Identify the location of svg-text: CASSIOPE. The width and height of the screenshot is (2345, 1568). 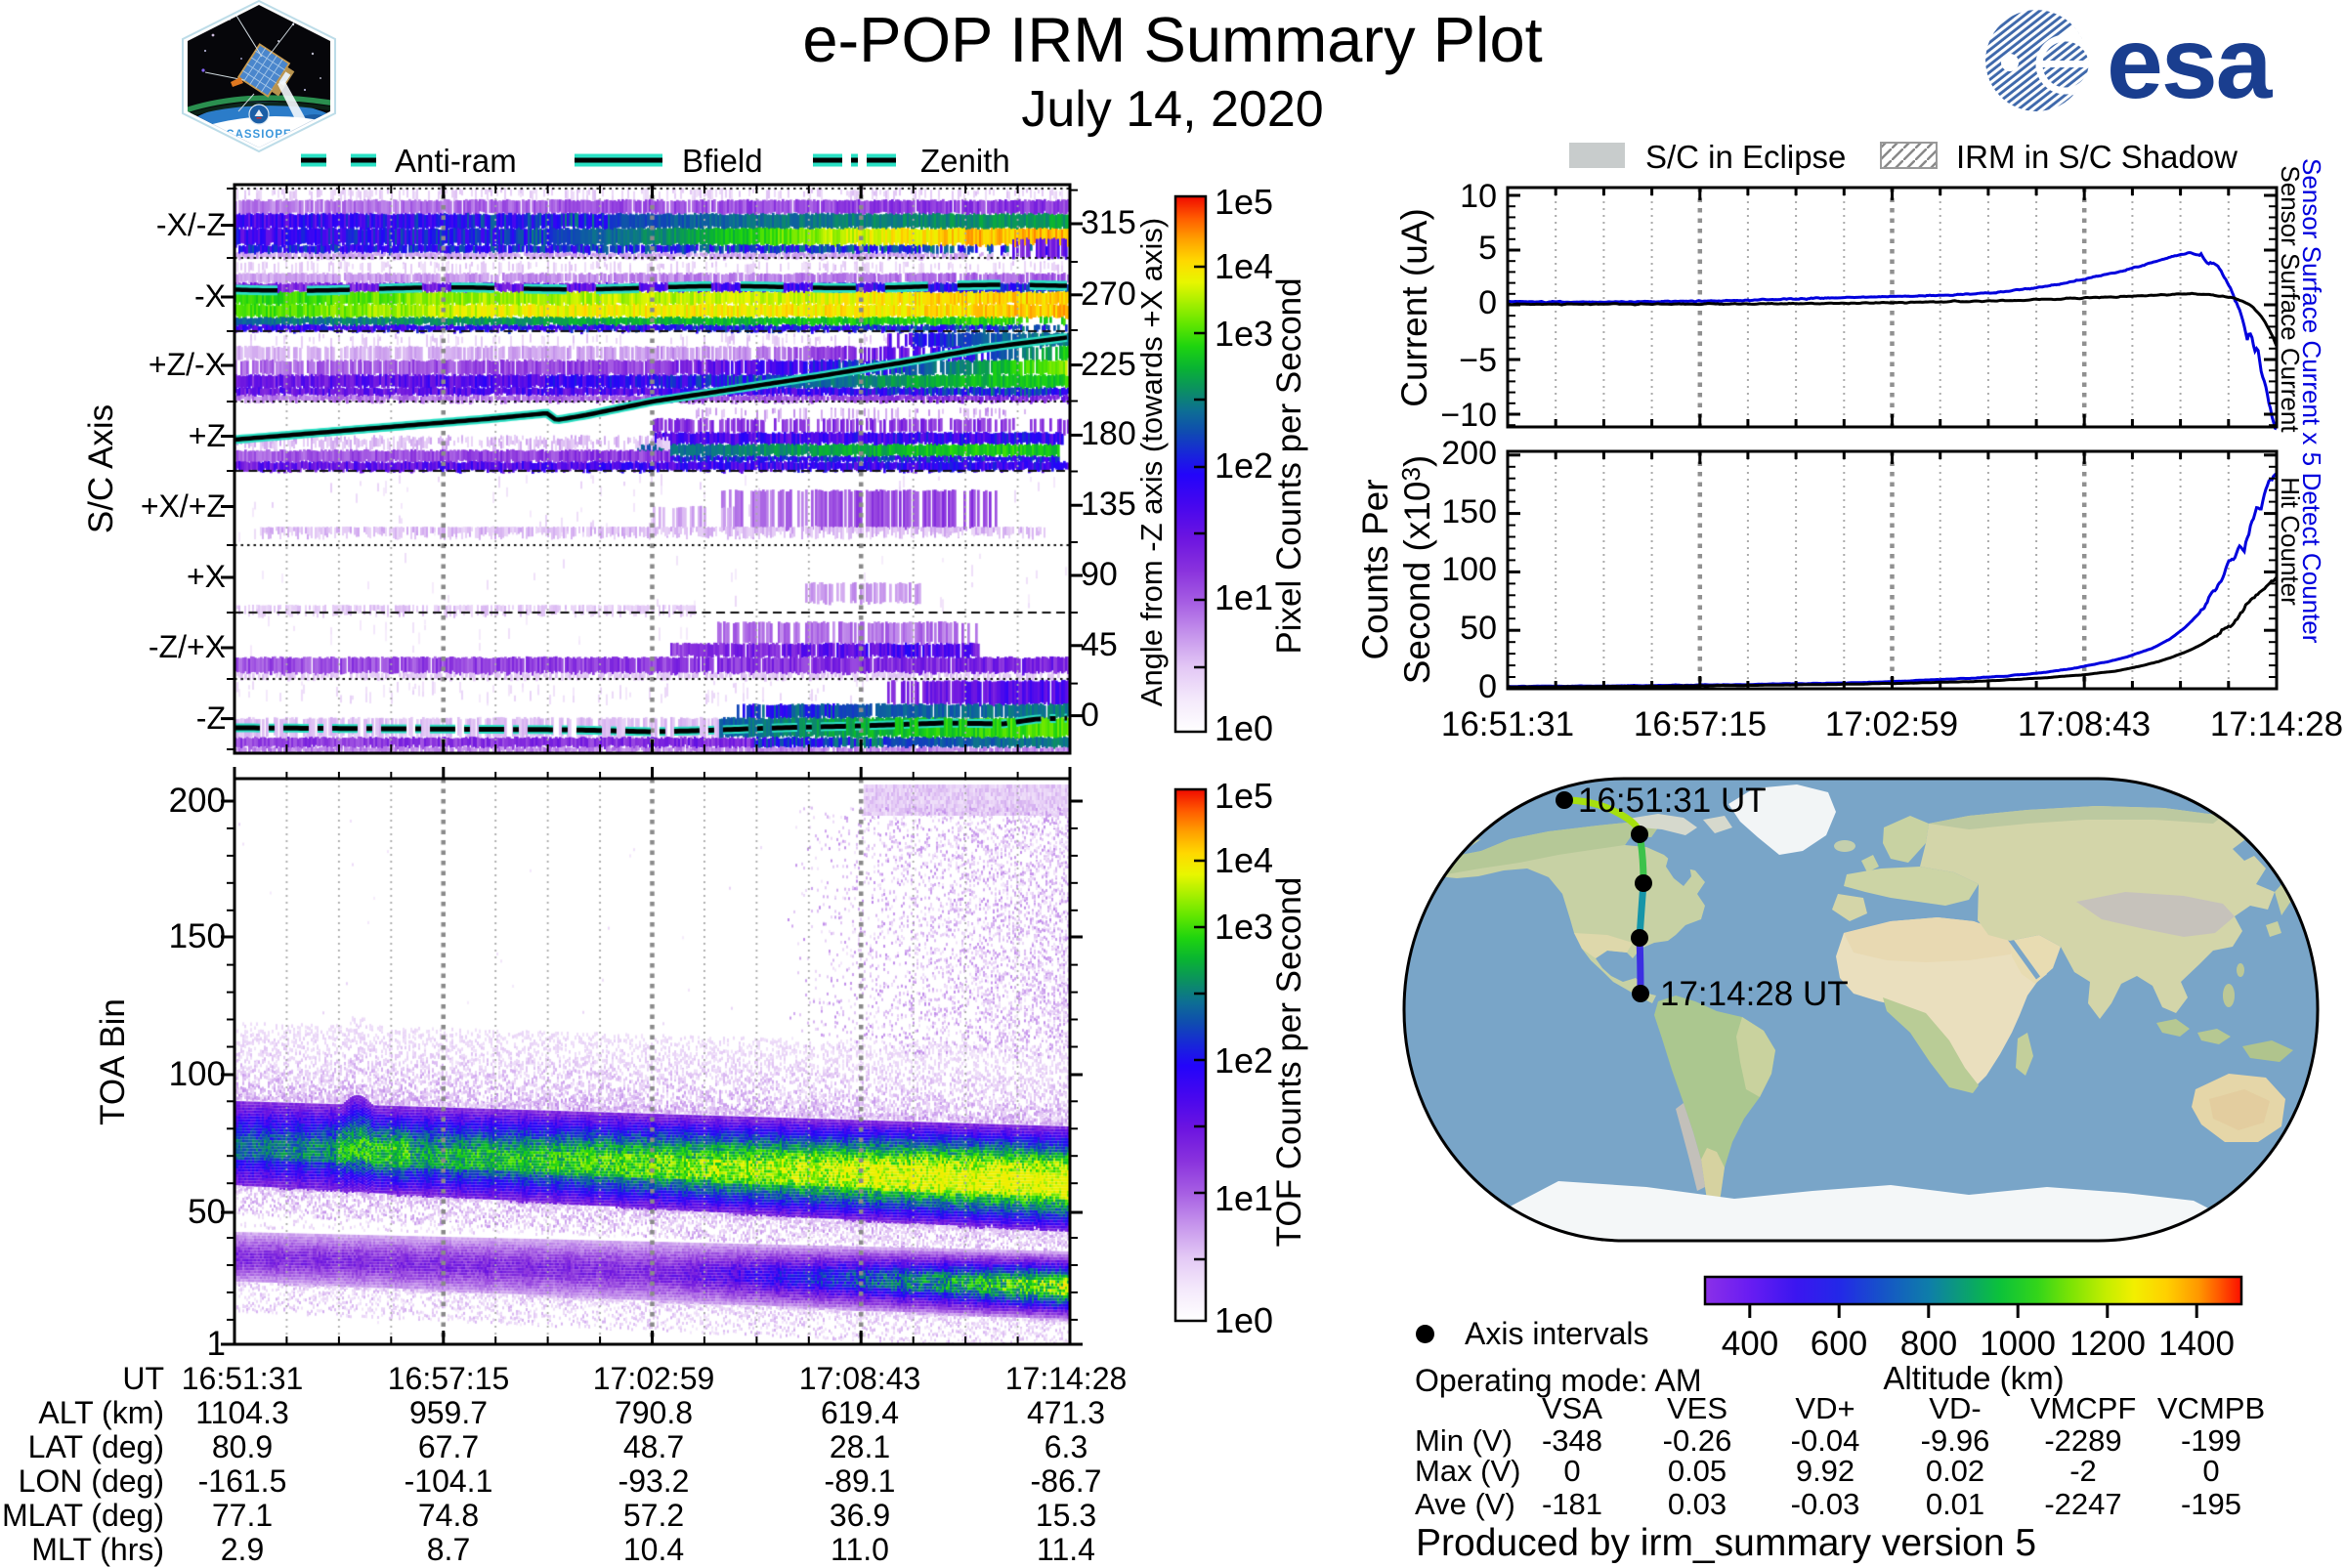
(258, 135).